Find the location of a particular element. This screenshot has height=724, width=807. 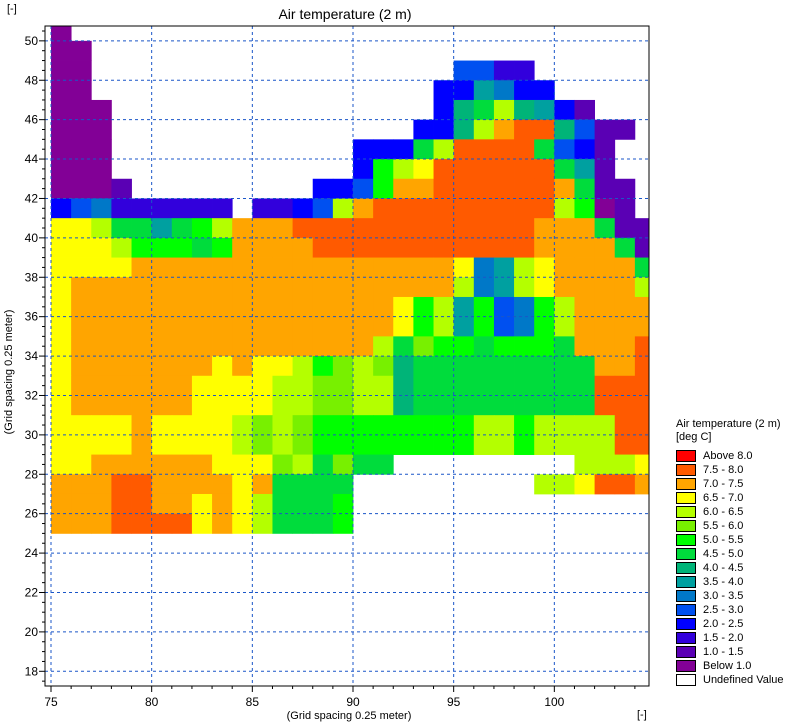

y-tick-label: 24 is located at coordinates (32, 553).